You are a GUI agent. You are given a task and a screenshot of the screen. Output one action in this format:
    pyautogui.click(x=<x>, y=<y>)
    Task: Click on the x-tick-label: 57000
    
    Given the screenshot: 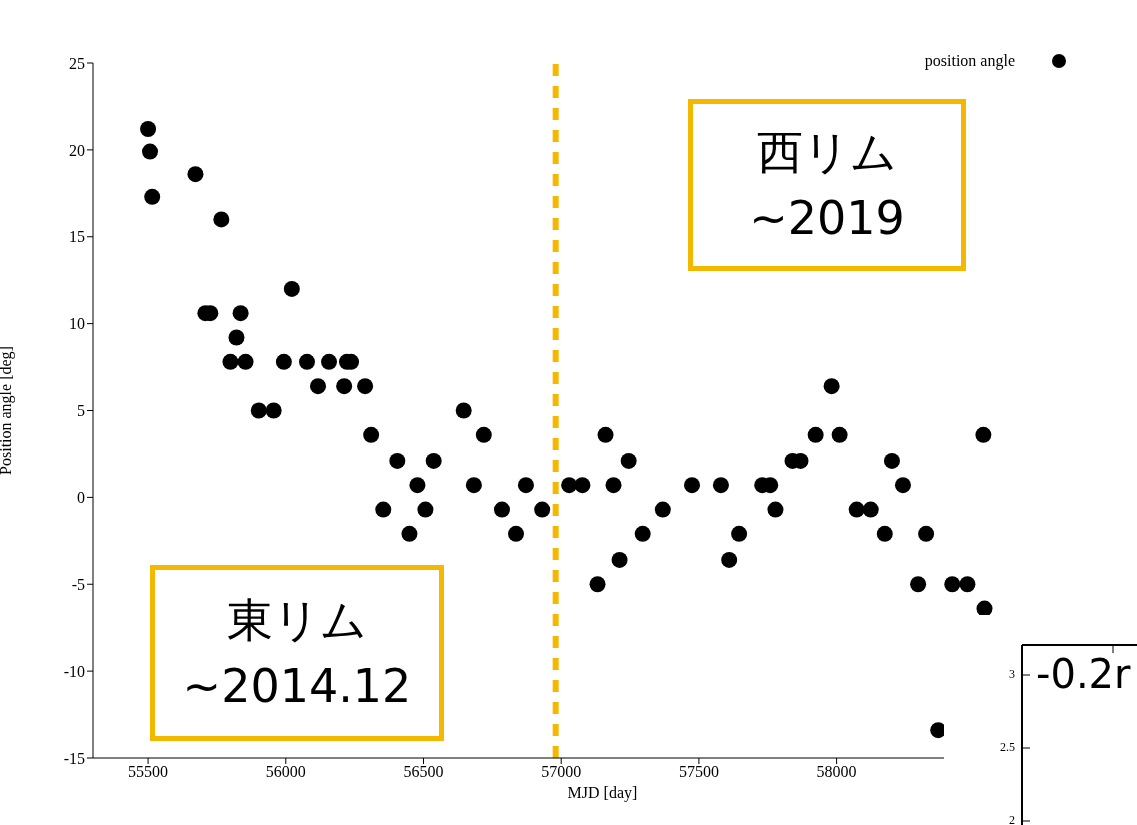 What is the action you would take?
    pyautogui.click(x=561, y=772)
    